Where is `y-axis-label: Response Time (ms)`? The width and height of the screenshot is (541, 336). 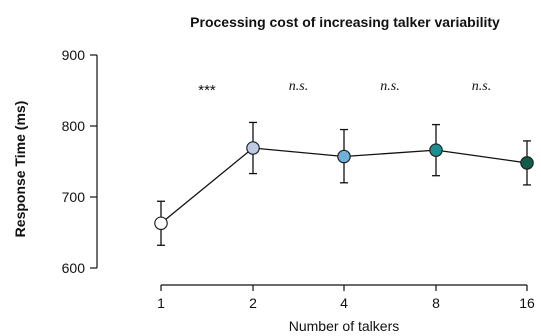
y-axis-label: Response Time (ms) is located at coordinates (20, 169).